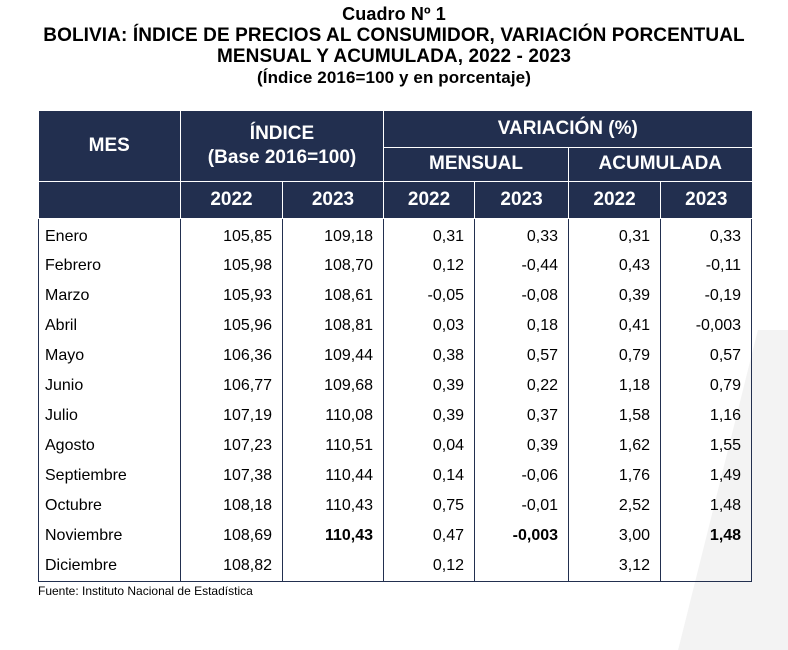  Describe the element at coordinates (333, 385) in the screenshot. I see `indice-2023-cell: 109,68` at that location.